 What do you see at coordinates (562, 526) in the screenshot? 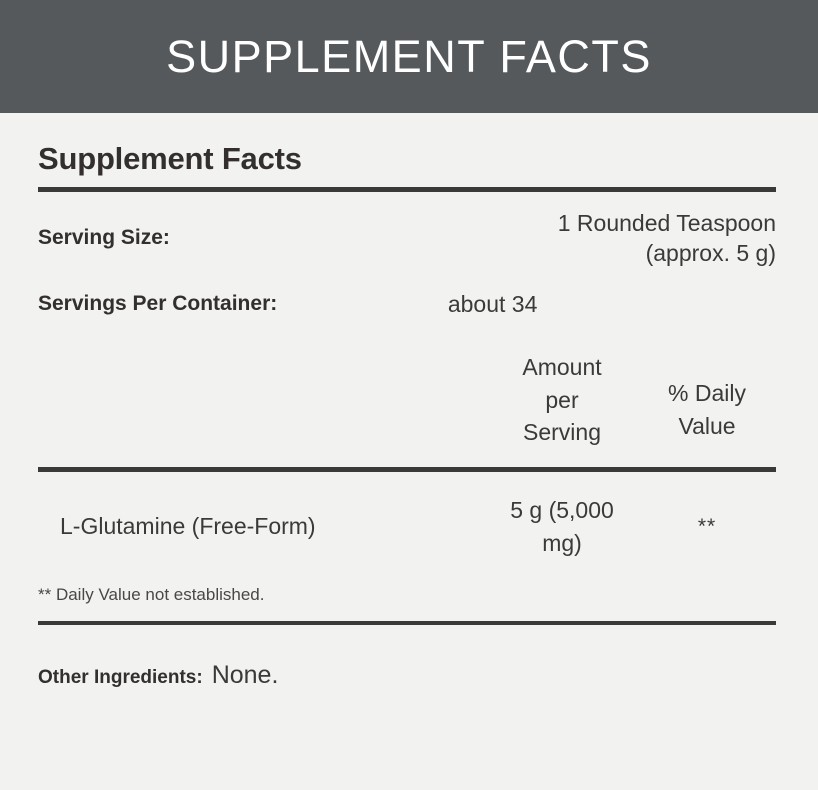
I see `nutrient-amount: 5 g (5,000 mg)` at bounding box center [562, 526].